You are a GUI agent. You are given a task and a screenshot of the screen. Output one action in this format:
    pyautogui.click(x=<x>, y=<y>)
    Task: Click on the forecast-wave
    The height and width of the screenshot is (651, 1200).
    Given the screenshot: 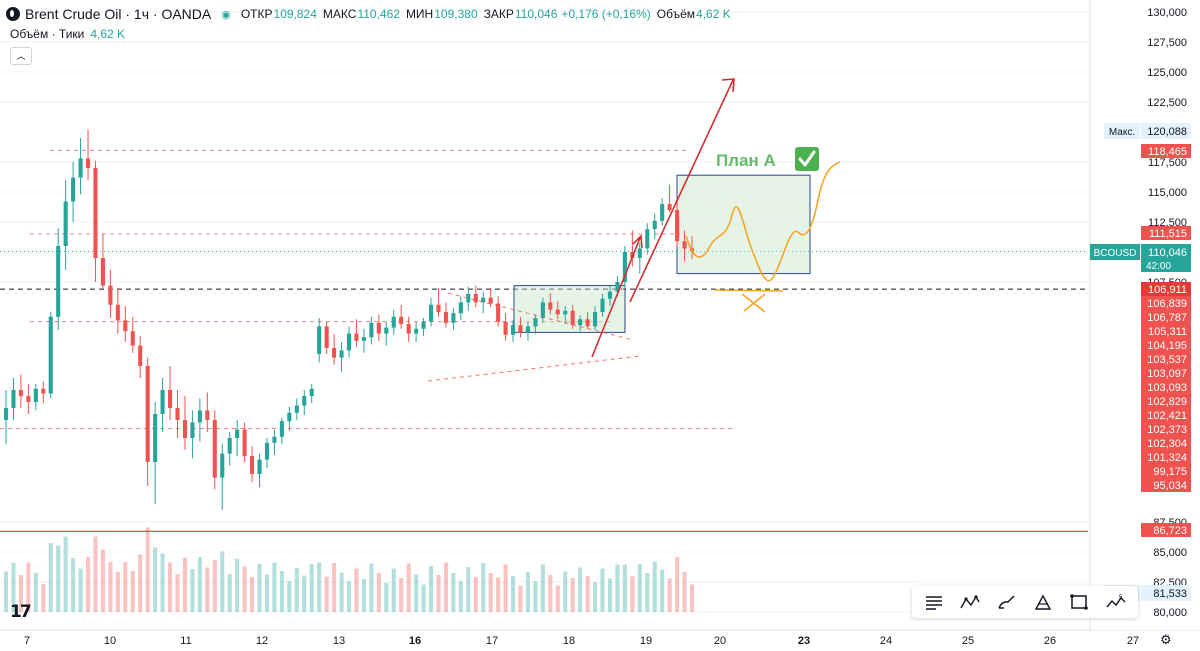 What is the action you would take?
    pyautogui.click(x=763, y=221)
    